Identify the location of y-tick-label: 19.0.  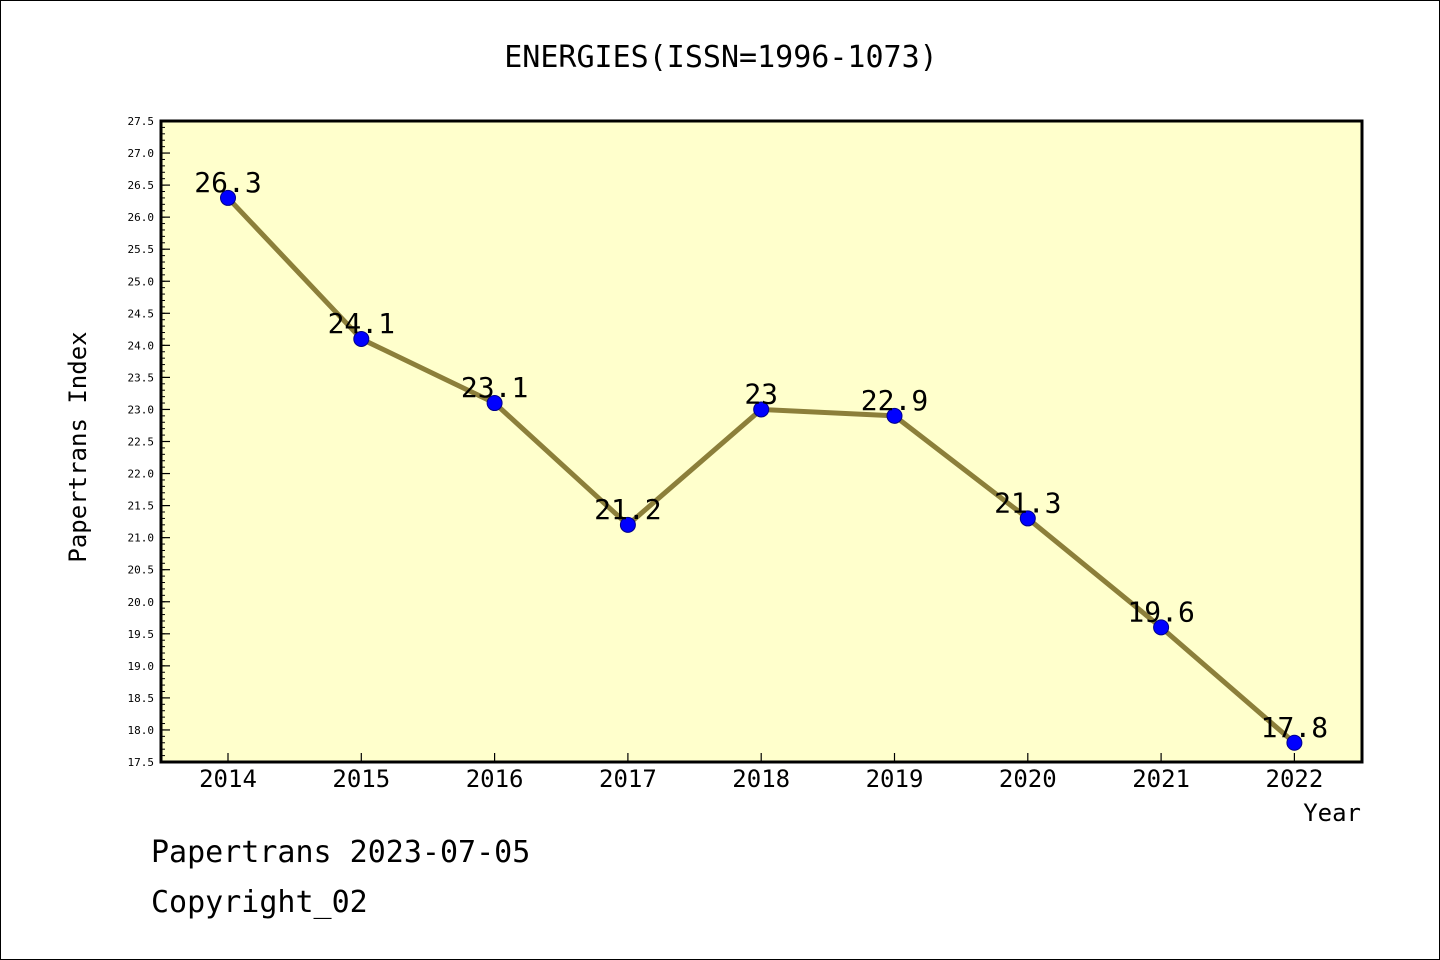
(141, 666).